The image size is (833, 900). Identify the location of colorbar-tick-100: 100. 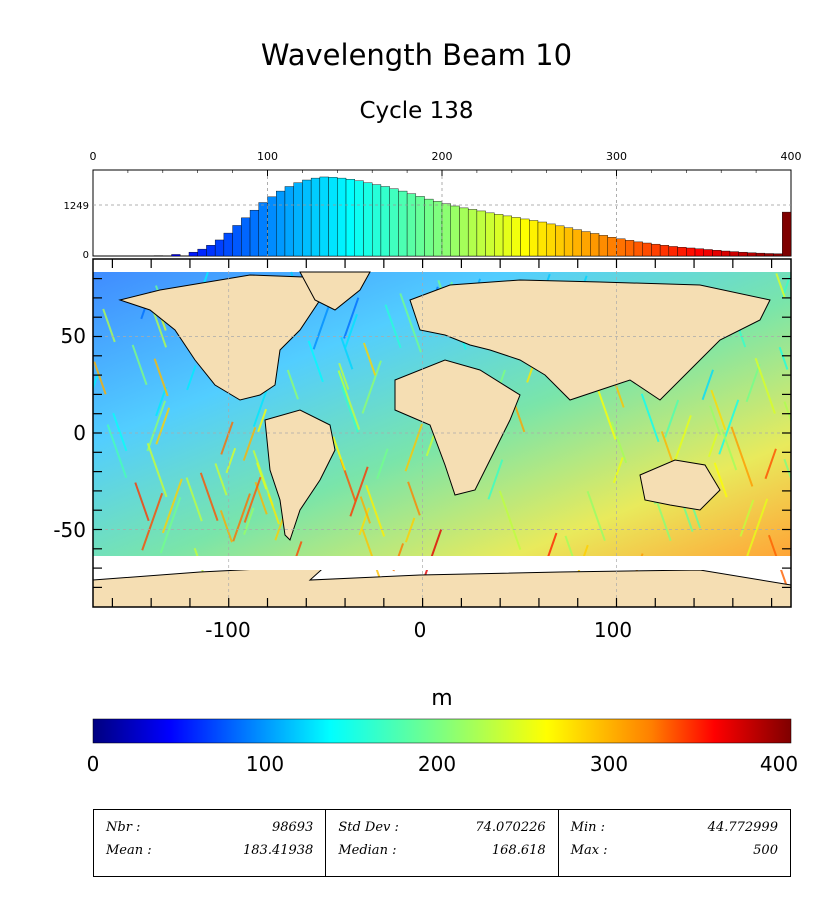
(265, 764).